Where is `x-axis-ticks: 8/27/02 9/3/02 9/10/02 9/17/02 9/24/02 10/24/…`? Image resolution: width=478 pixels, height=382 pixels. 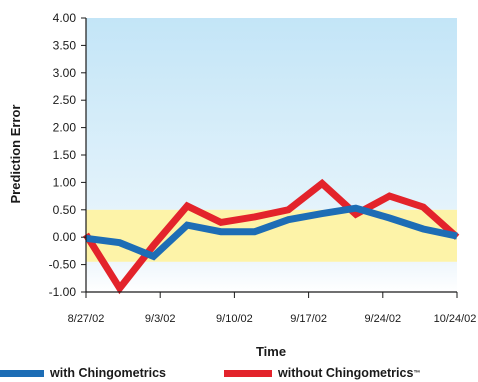 x-axis-ticks: 8/27/02 9/3/02 9/10/02 9/17/02 9/24/02 10/24/… is located at coordinates (272, 308).